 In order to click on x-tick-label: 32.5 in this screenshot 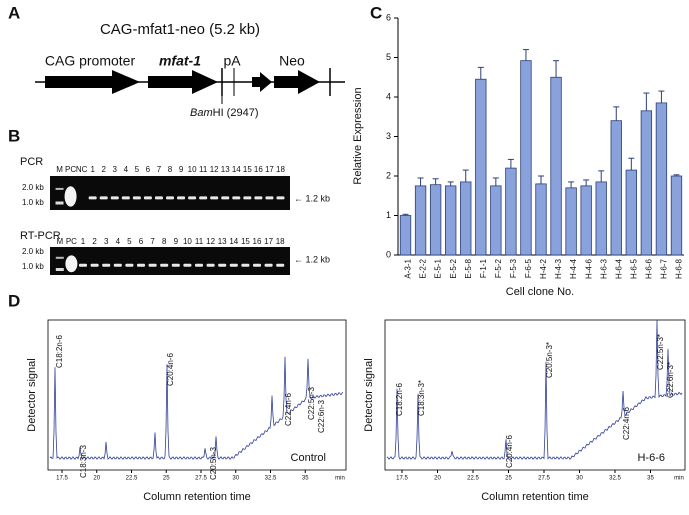, I will do `click(271, 479)`.